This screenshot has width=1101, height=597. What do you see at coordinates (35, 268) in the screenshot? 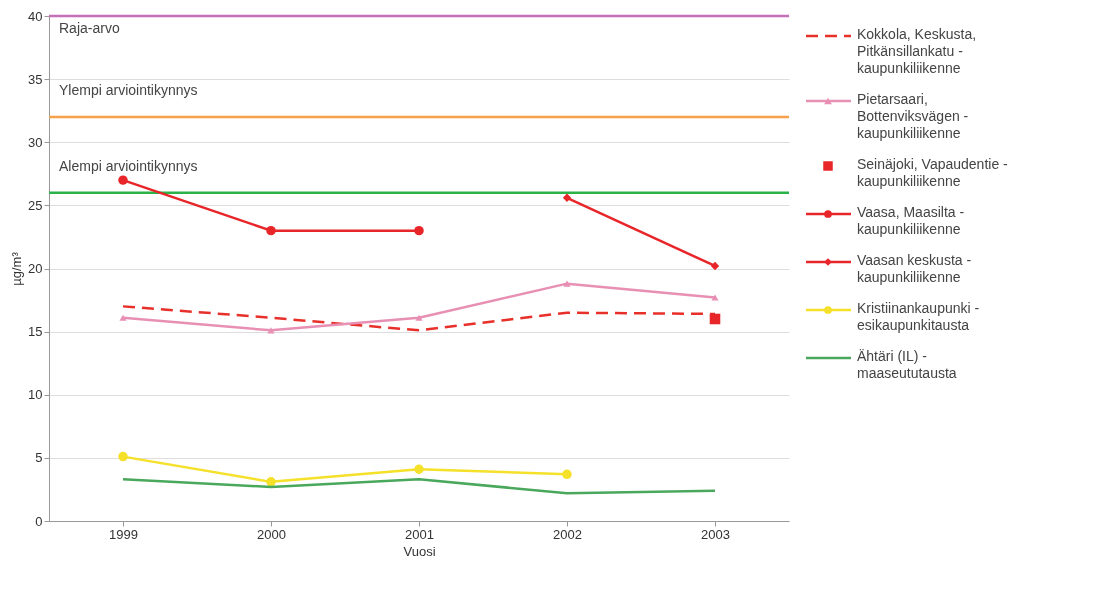
I see `y-tick-label: 20` at bounding box center [35, 268].